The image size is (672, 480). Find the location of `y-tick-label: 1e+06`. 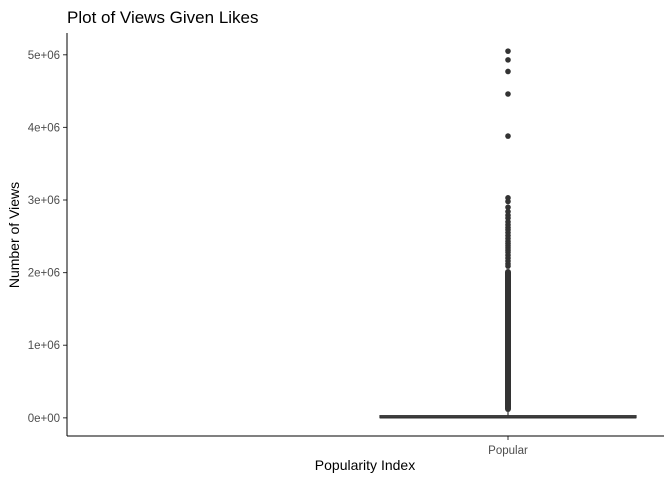

y-tick-label: 1e+06 is located at coordinates (44, 346).